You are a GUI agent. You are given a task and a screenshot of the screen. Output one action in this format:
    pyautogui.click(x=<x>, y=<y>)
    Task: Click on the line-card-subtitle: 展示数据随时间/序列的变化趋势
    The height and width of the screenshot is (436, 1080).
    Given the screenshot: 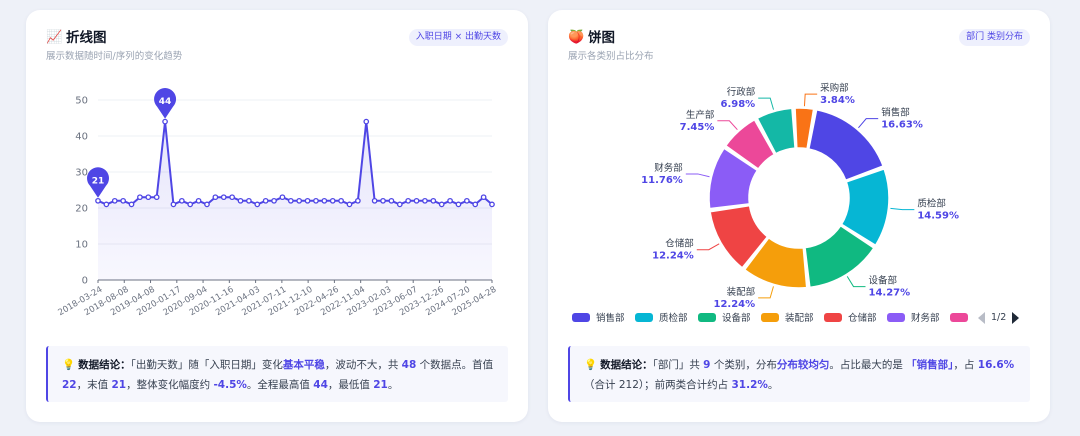 What is the action you would take?
    pyautogui.click(x=114, y=56)
    